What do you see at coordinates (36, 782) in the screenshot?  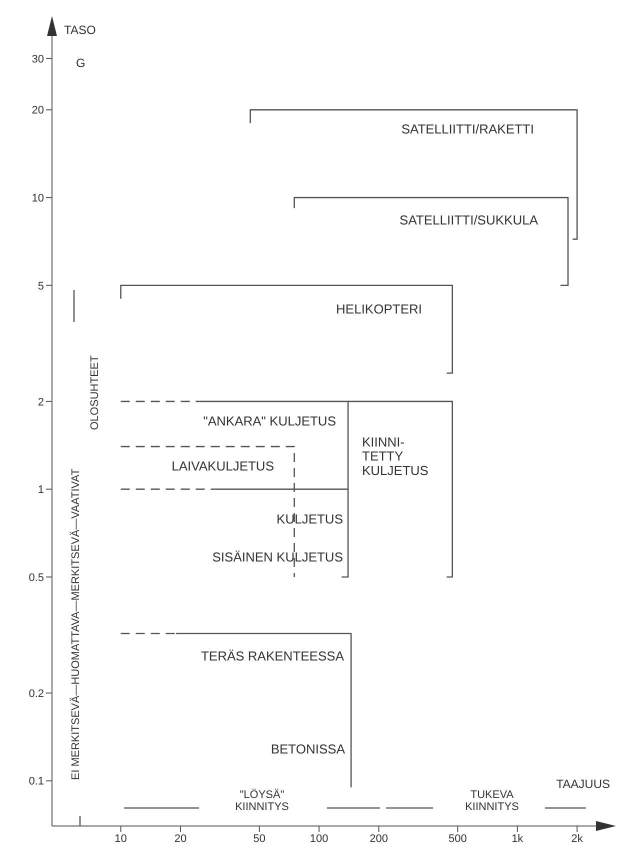 I see `y-tick-label: 0.1` at bounding box center [36, 782].